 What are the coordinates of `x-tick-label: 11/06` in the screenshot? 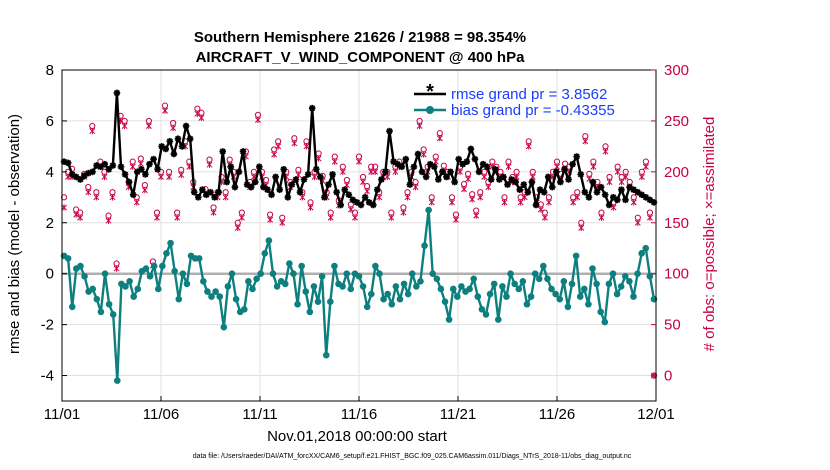 It's located at (161, 414).